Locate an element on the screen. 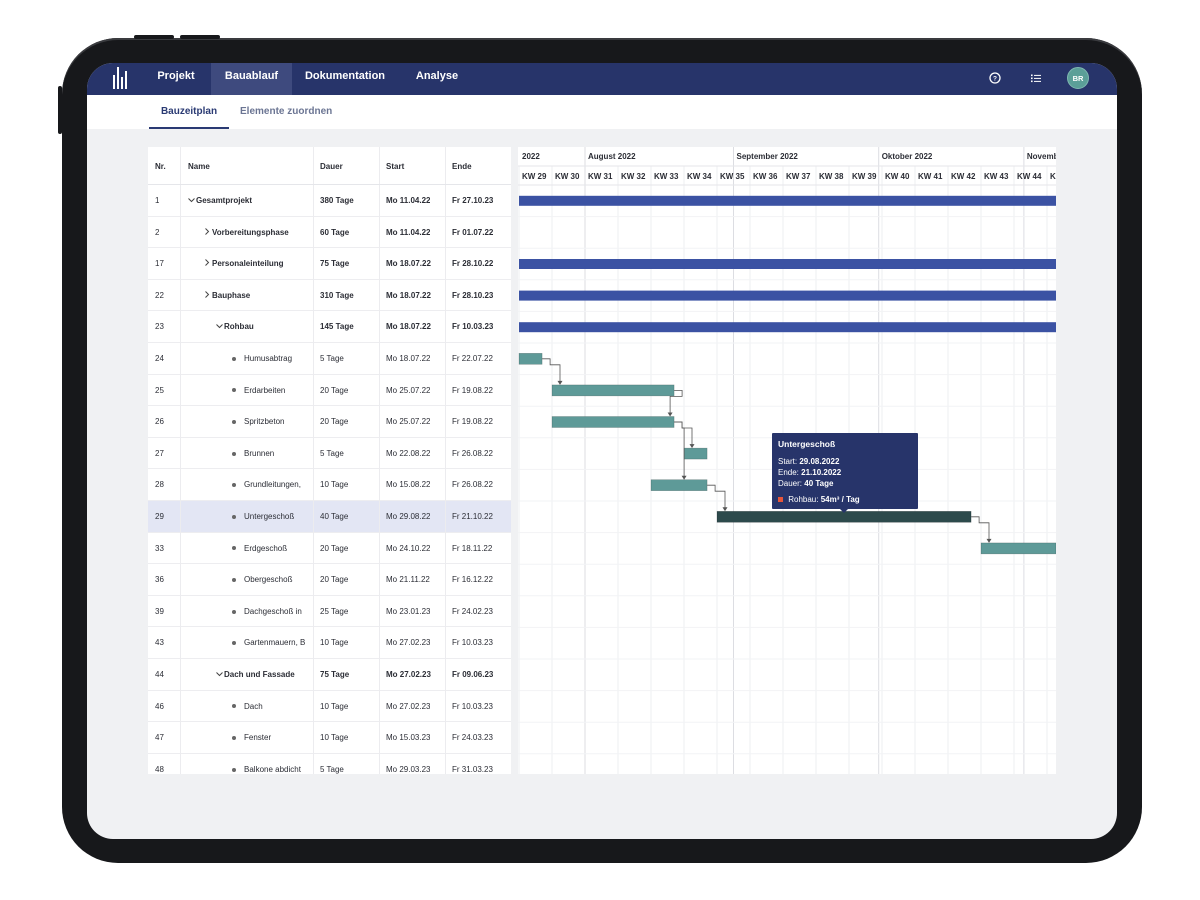 The width and height of the screenshot is (1200, 900). week-label: KW 29 is located at coordinates (534, 176).